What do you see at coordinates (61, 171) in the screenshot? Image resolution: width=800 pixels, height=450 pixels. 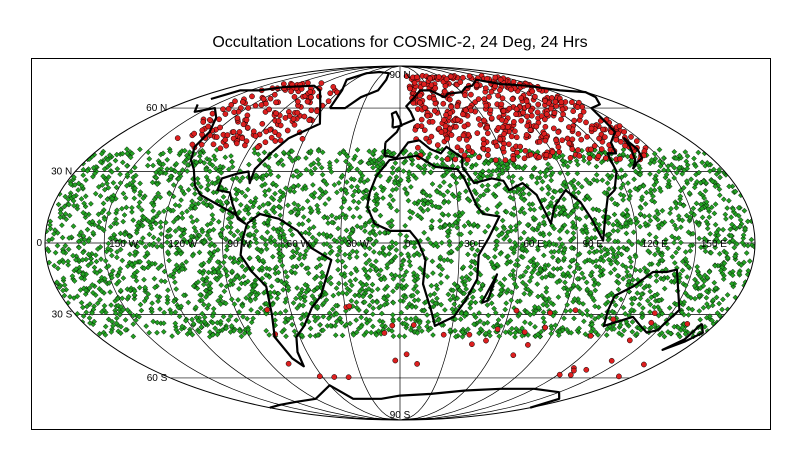 I see `lat-label: 30 N` at bounding box center [61, 171].